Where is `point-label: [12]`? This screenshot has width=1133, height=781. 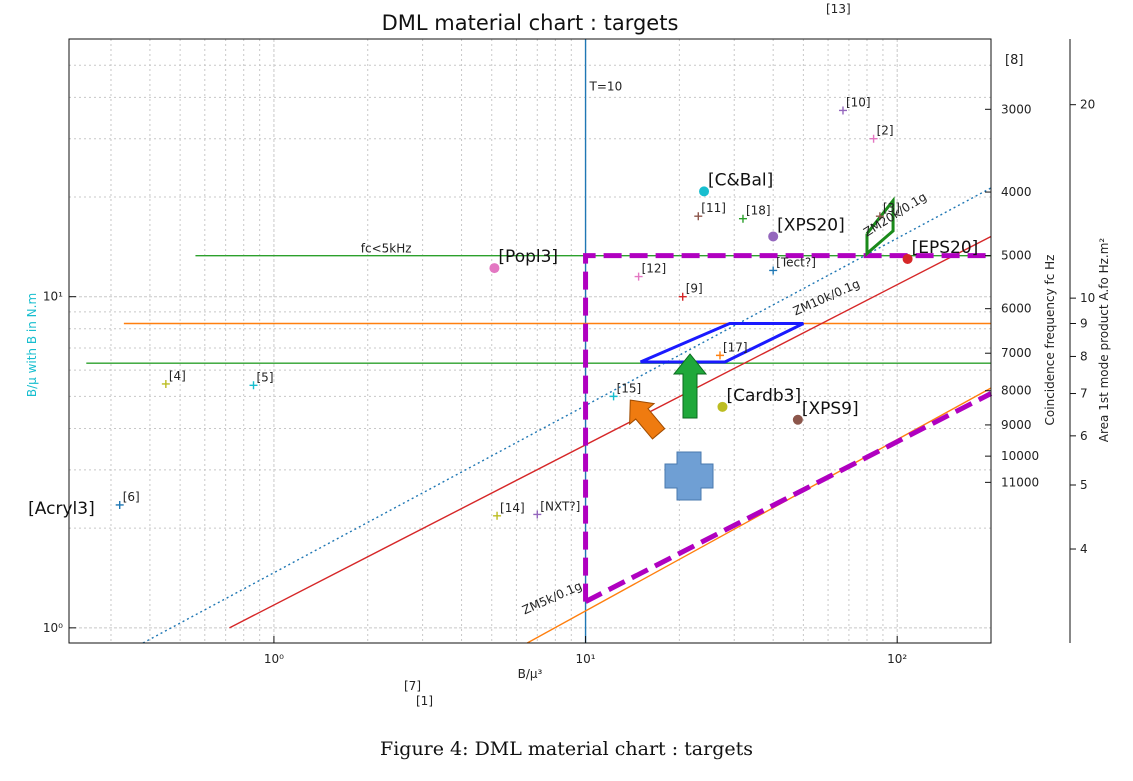
point-label: [12] is located at coordinates (654, 269).